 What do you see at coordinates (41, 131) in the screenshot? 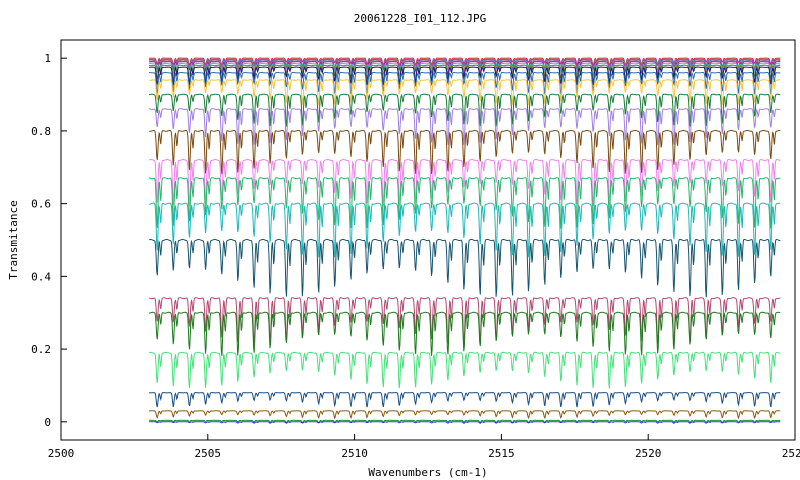
I see `y-tick-label: 0.8` at bounding box center [41, 131].